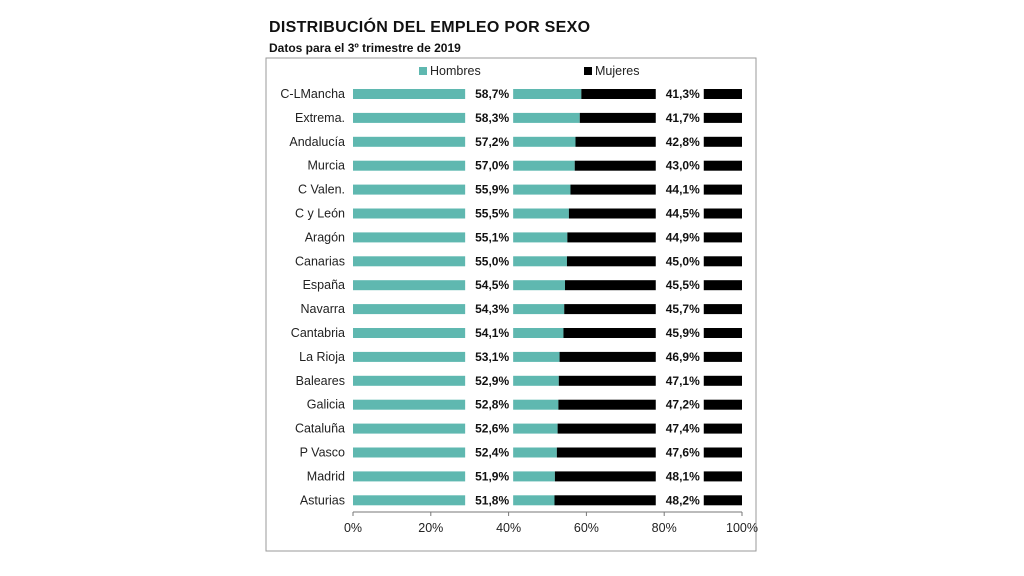 This screenshot has width=1024, height=576. Describe the element at coordinates (529, 71) in the screenshot. I see `legend: Hombres Mujeres` at that location.